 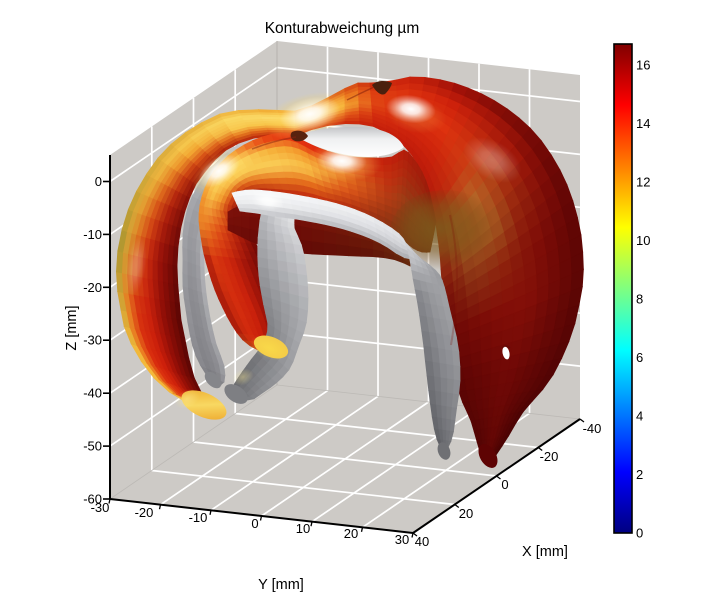 What do you see at coordinates (92, 446) in the screenshot?
I see `svg-text: -50` at bounding box center [92, 446].